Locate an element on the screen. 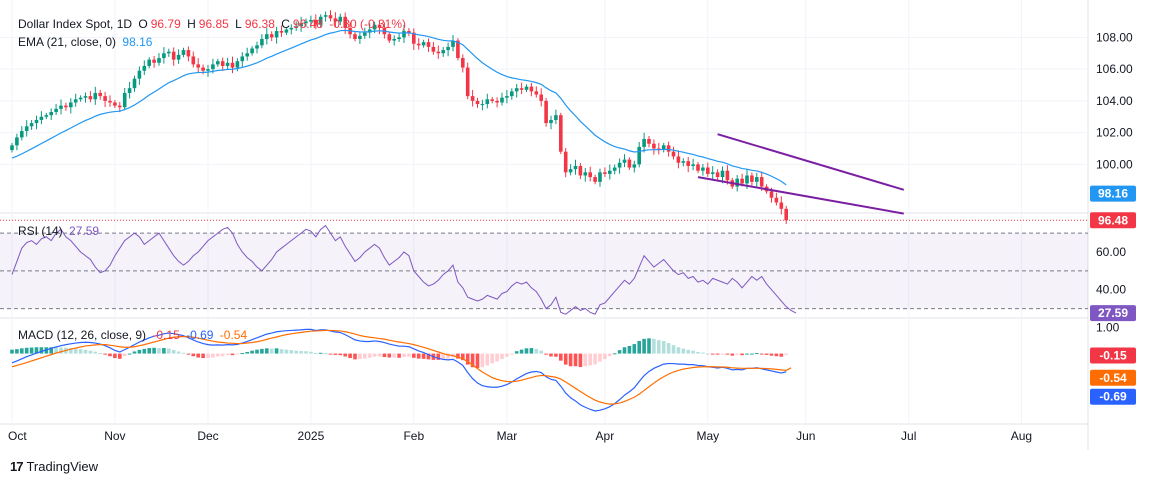 This screenshot has height=485, width=1154. change-value: -0.30 (-0.31%) is located at coordinates (367, 24).